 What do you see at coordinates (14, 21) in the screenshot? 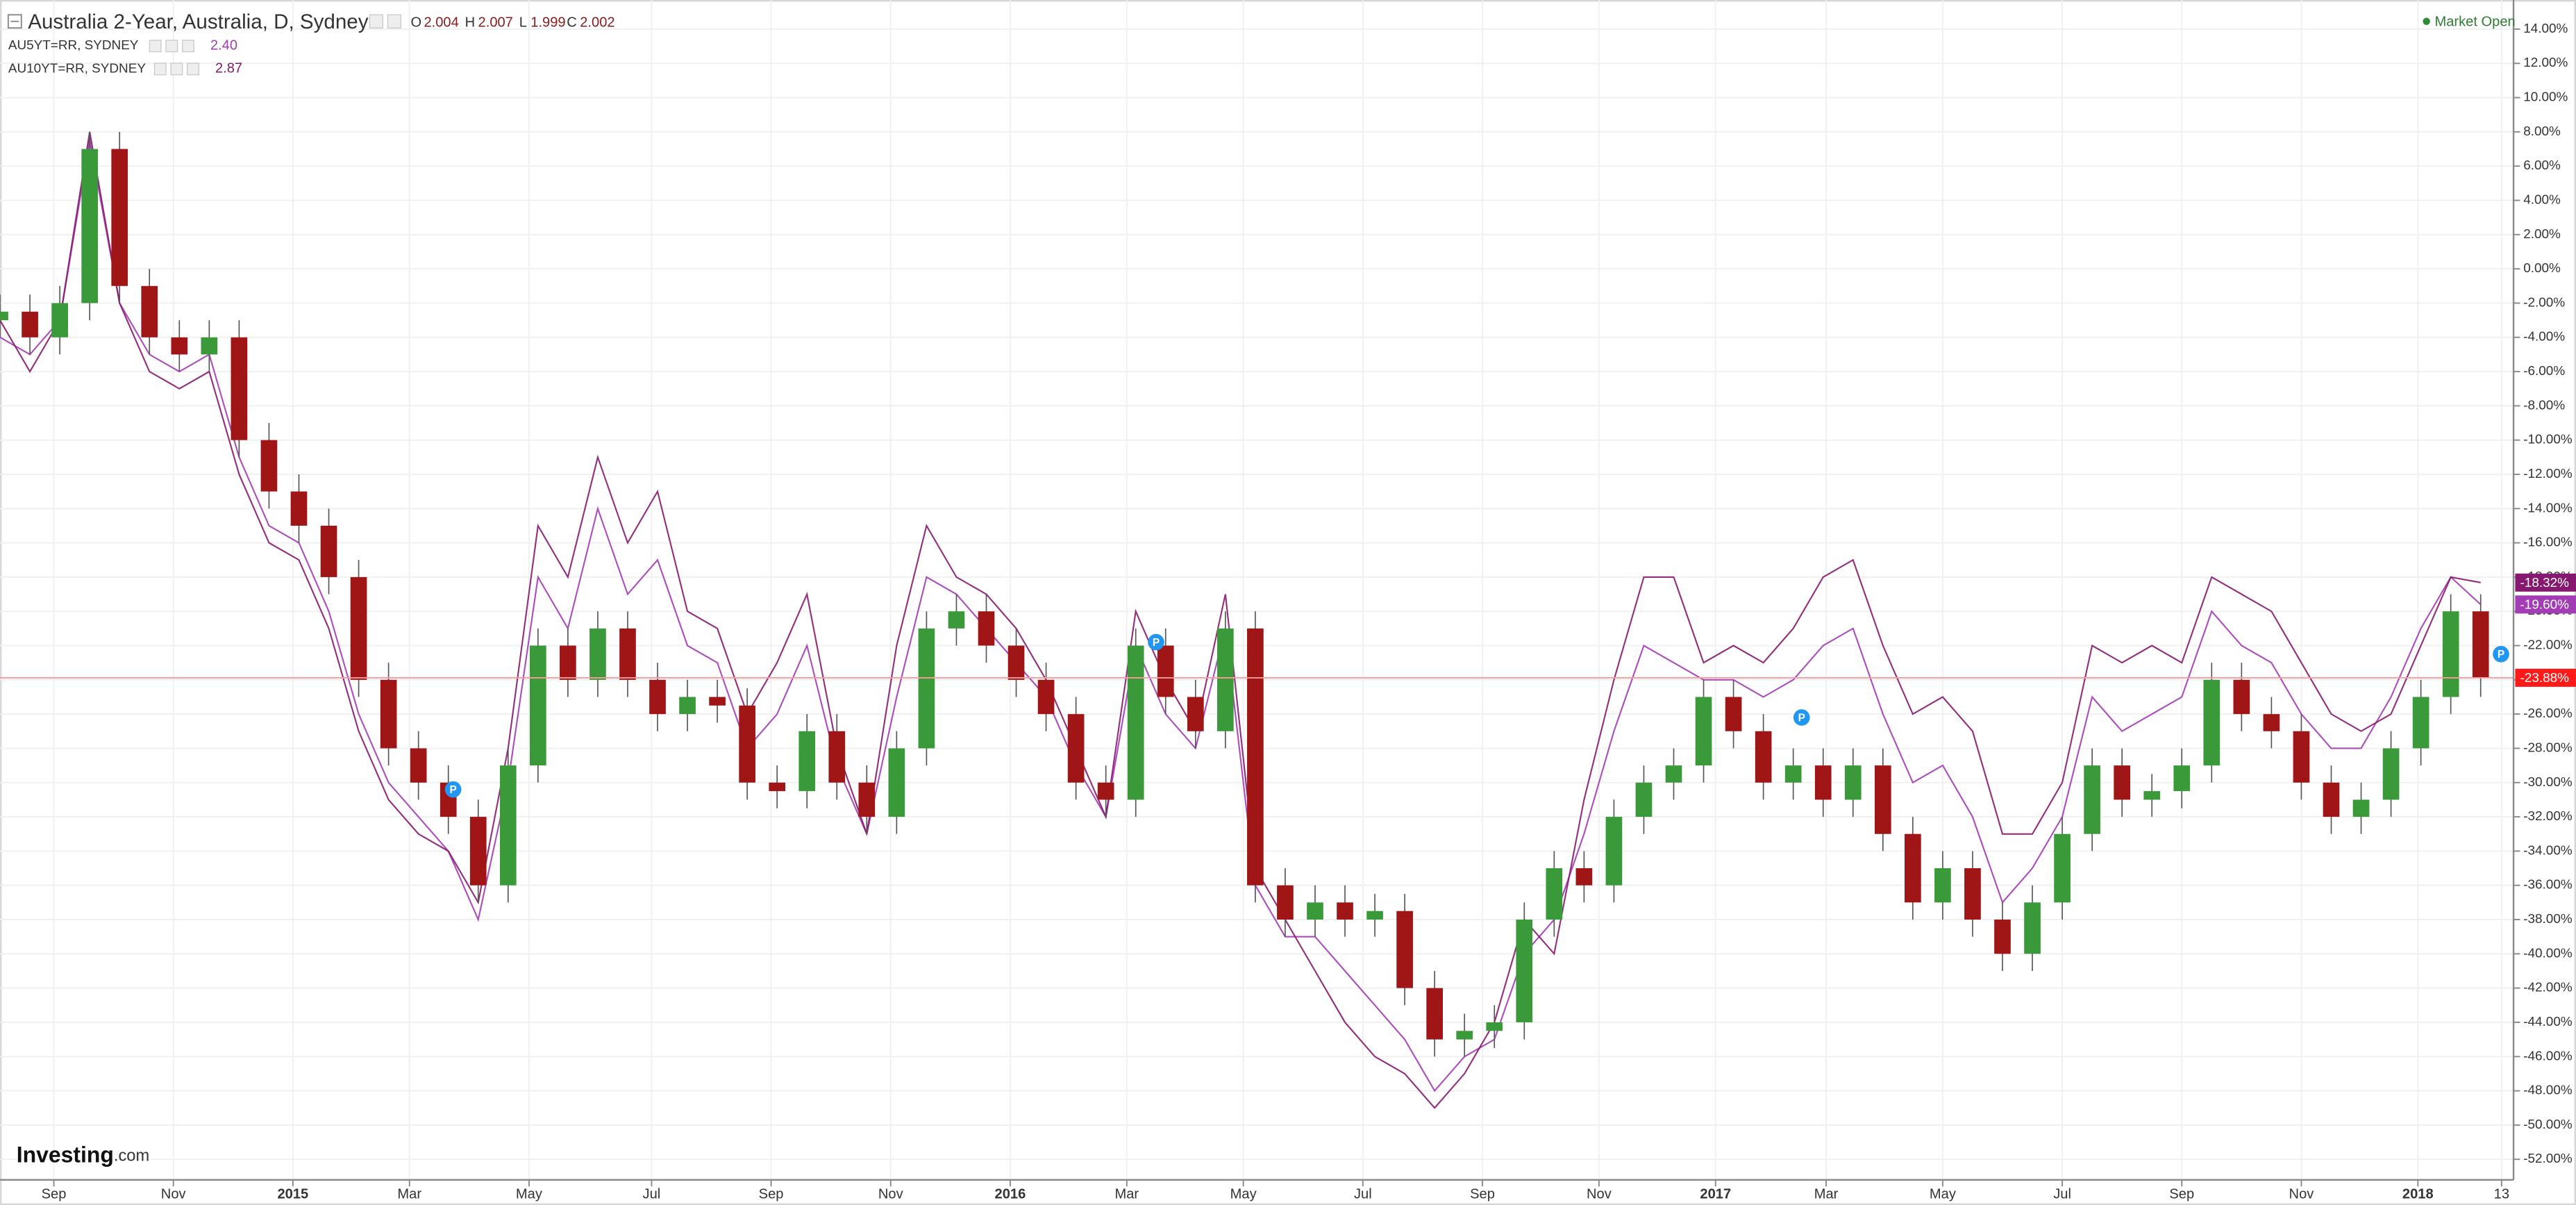
I see `collapse-icon` at bounding box center [14, 21].